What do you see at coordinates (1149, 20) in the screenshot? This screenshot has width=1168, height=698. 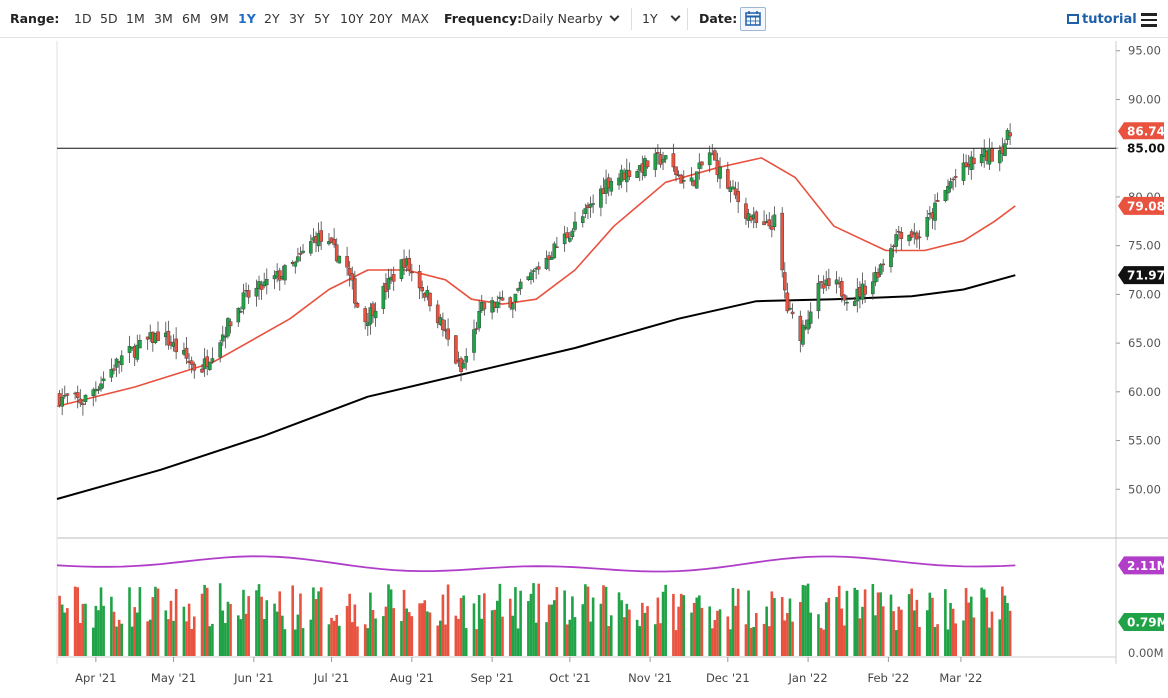 I see `menu-button` at bounding box center [1149, 20].